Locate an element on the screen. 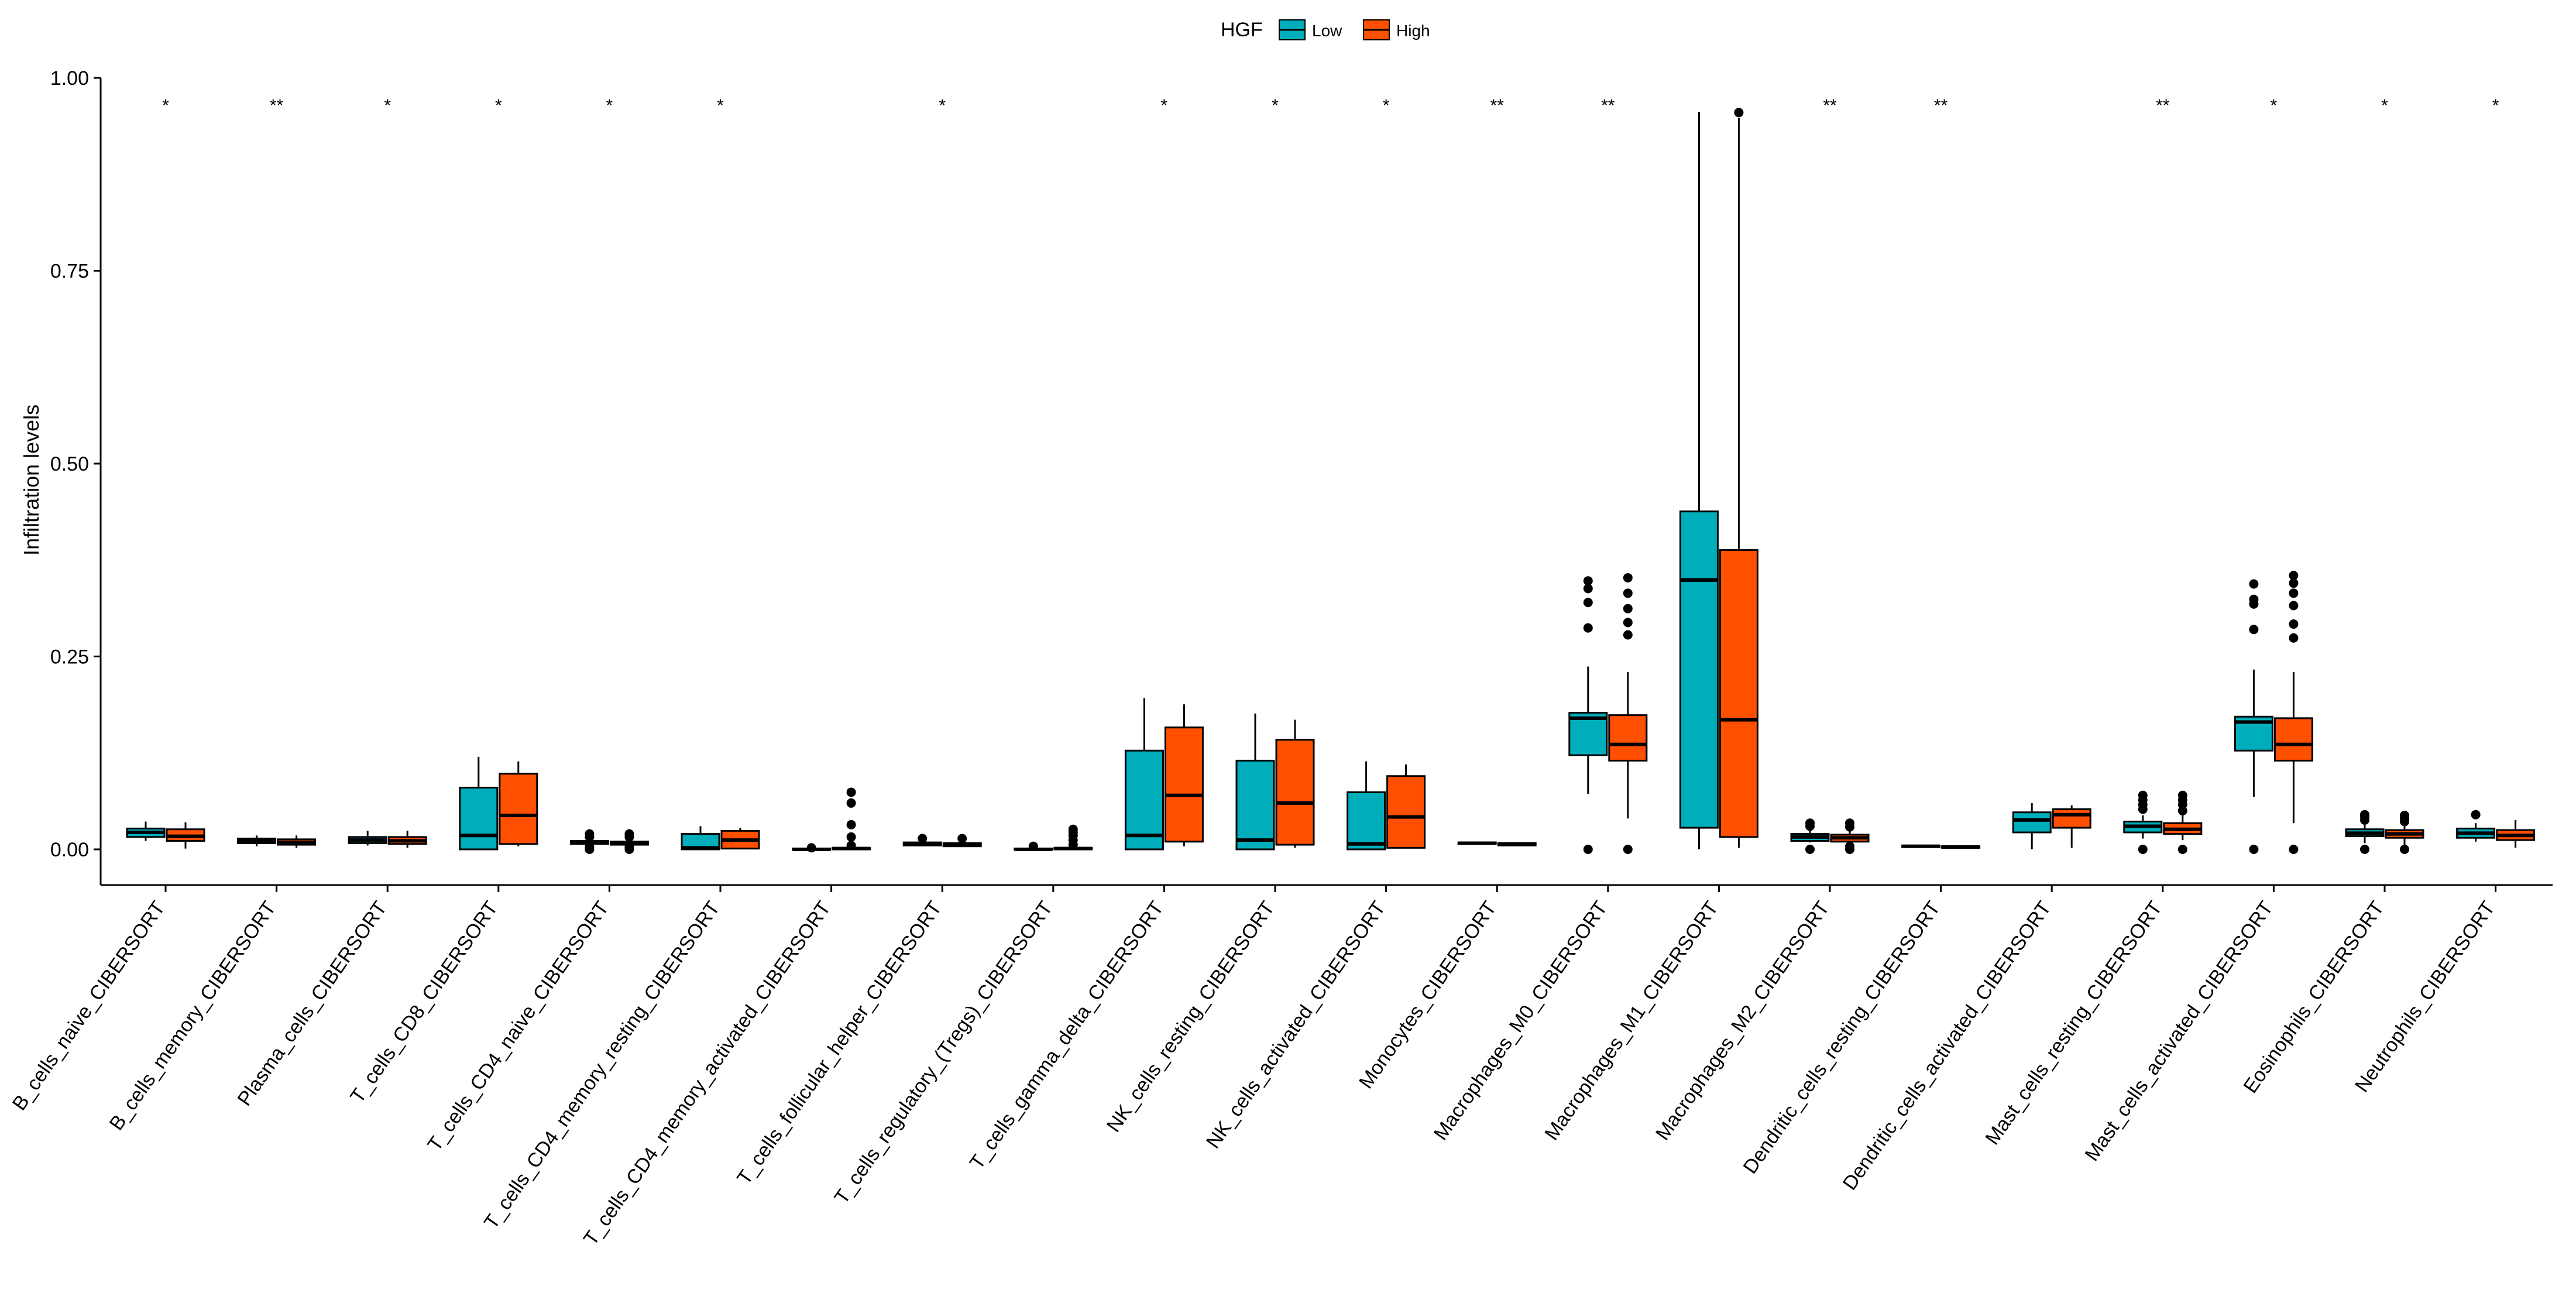  y-tick-label: 0.00 is located at coordinates (69, 850).